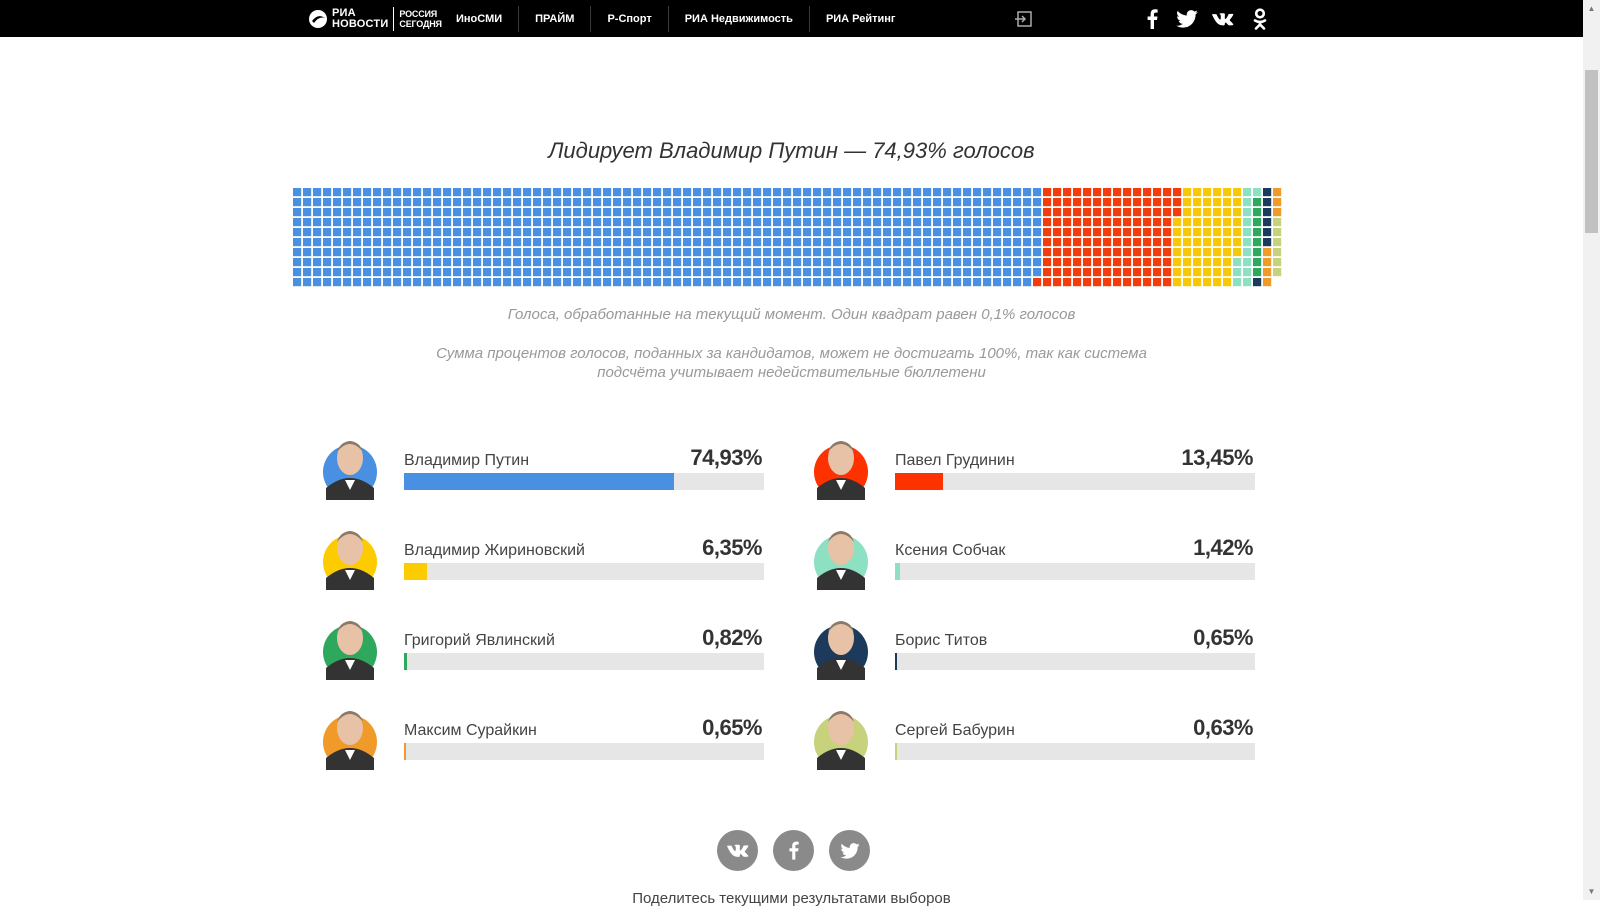 This screenshot has height=907, width=1600. Describe the element at coordinates (1591, 450) in the screenshot. I see `page-scrollbar: ▲ ▼` at that location.